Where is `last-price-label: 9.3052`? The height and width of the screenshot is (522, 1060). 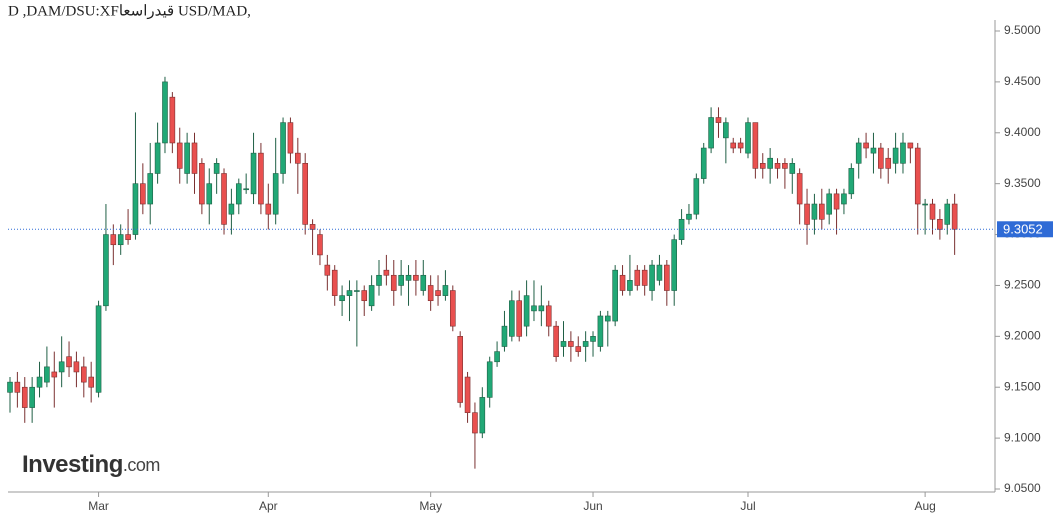
last-price-label: 9.3052 is located at coordinates (1023, 229).